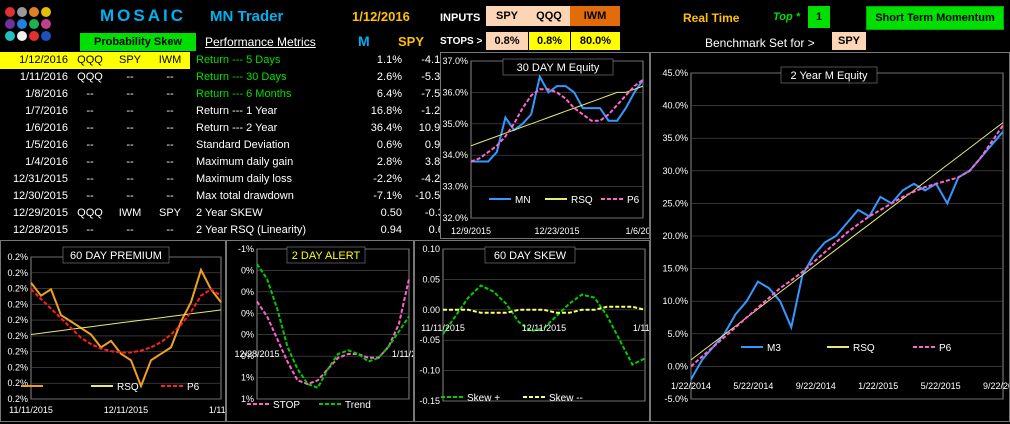  Describe the element at coordinates (46, 162) in the screenshot. I see `row-date: 1/4/2016` at that location.